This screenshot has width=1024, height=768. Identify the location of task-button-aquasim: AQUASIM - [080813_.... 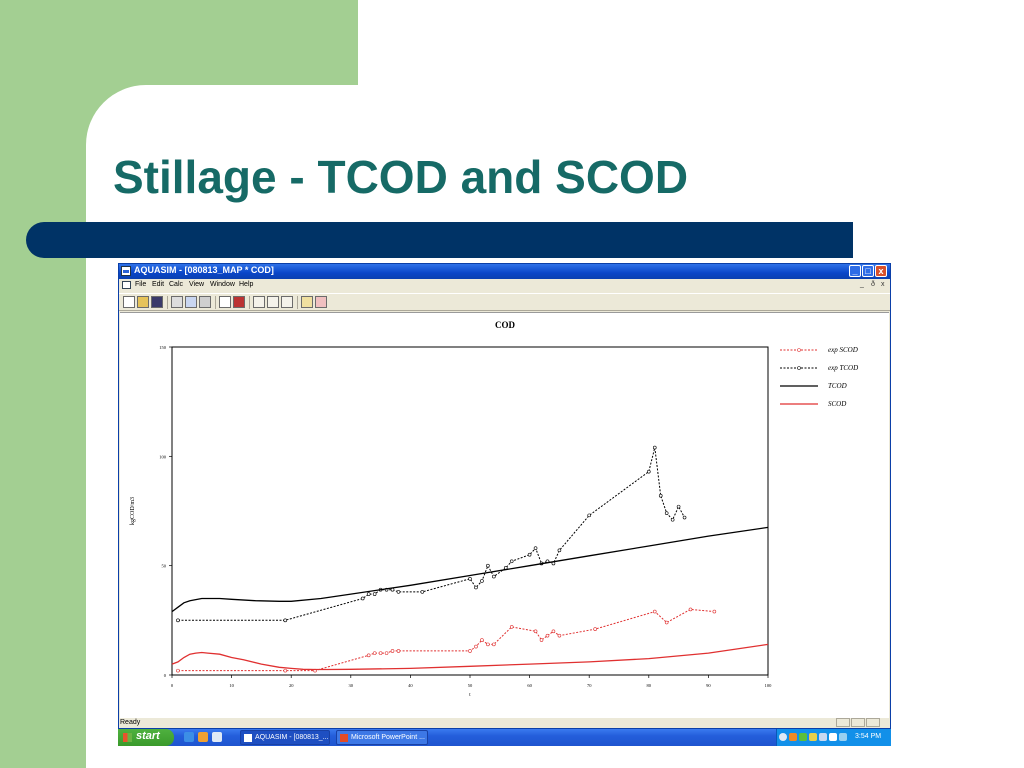
(285, 737).